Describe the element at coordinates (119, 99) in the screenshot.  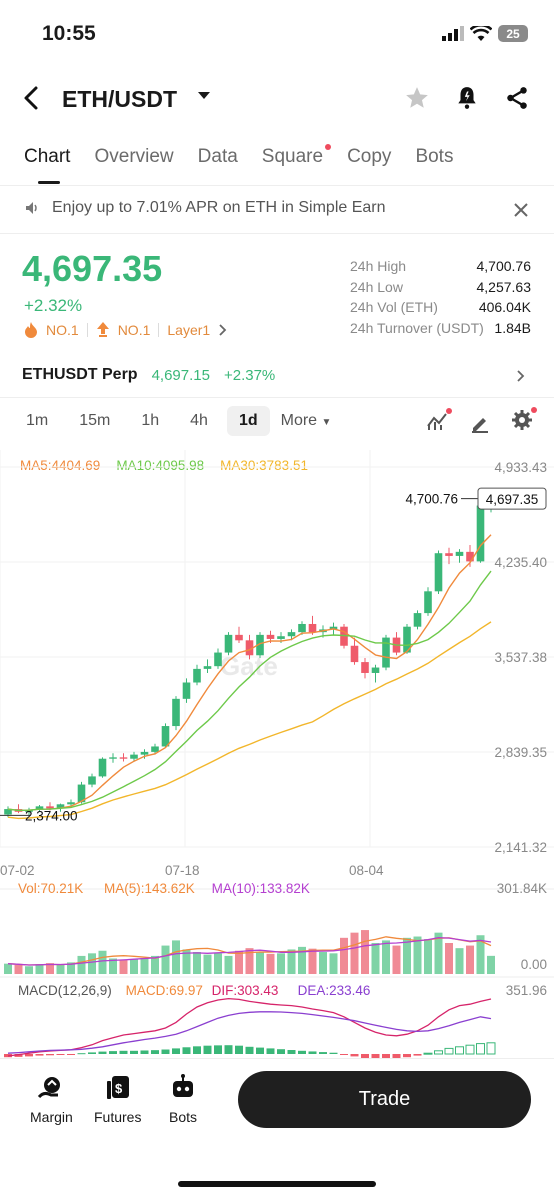
I see `pair-title: ETH/USDT` at that location.